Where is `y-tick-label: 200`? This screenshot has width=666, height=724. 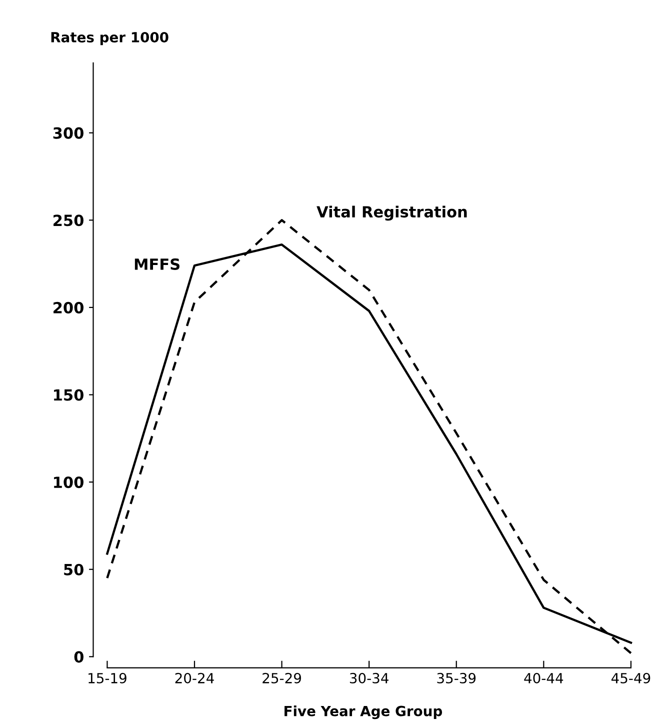
y-tick-label: 200 is located at coordinates (69, 308).